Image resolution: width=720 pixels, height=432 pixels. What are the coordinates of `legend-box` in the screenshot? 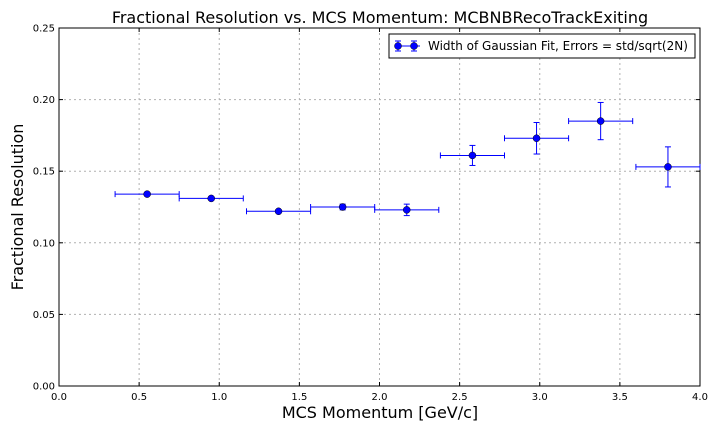 It's located at (542, 46).